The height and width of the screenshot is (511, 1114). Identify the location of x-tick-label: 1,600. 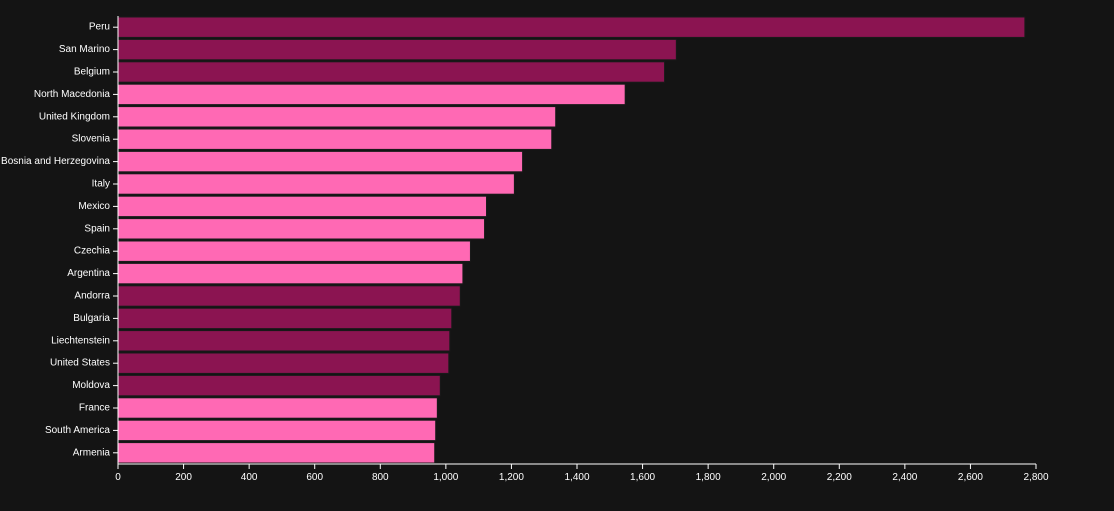
(642, 477).